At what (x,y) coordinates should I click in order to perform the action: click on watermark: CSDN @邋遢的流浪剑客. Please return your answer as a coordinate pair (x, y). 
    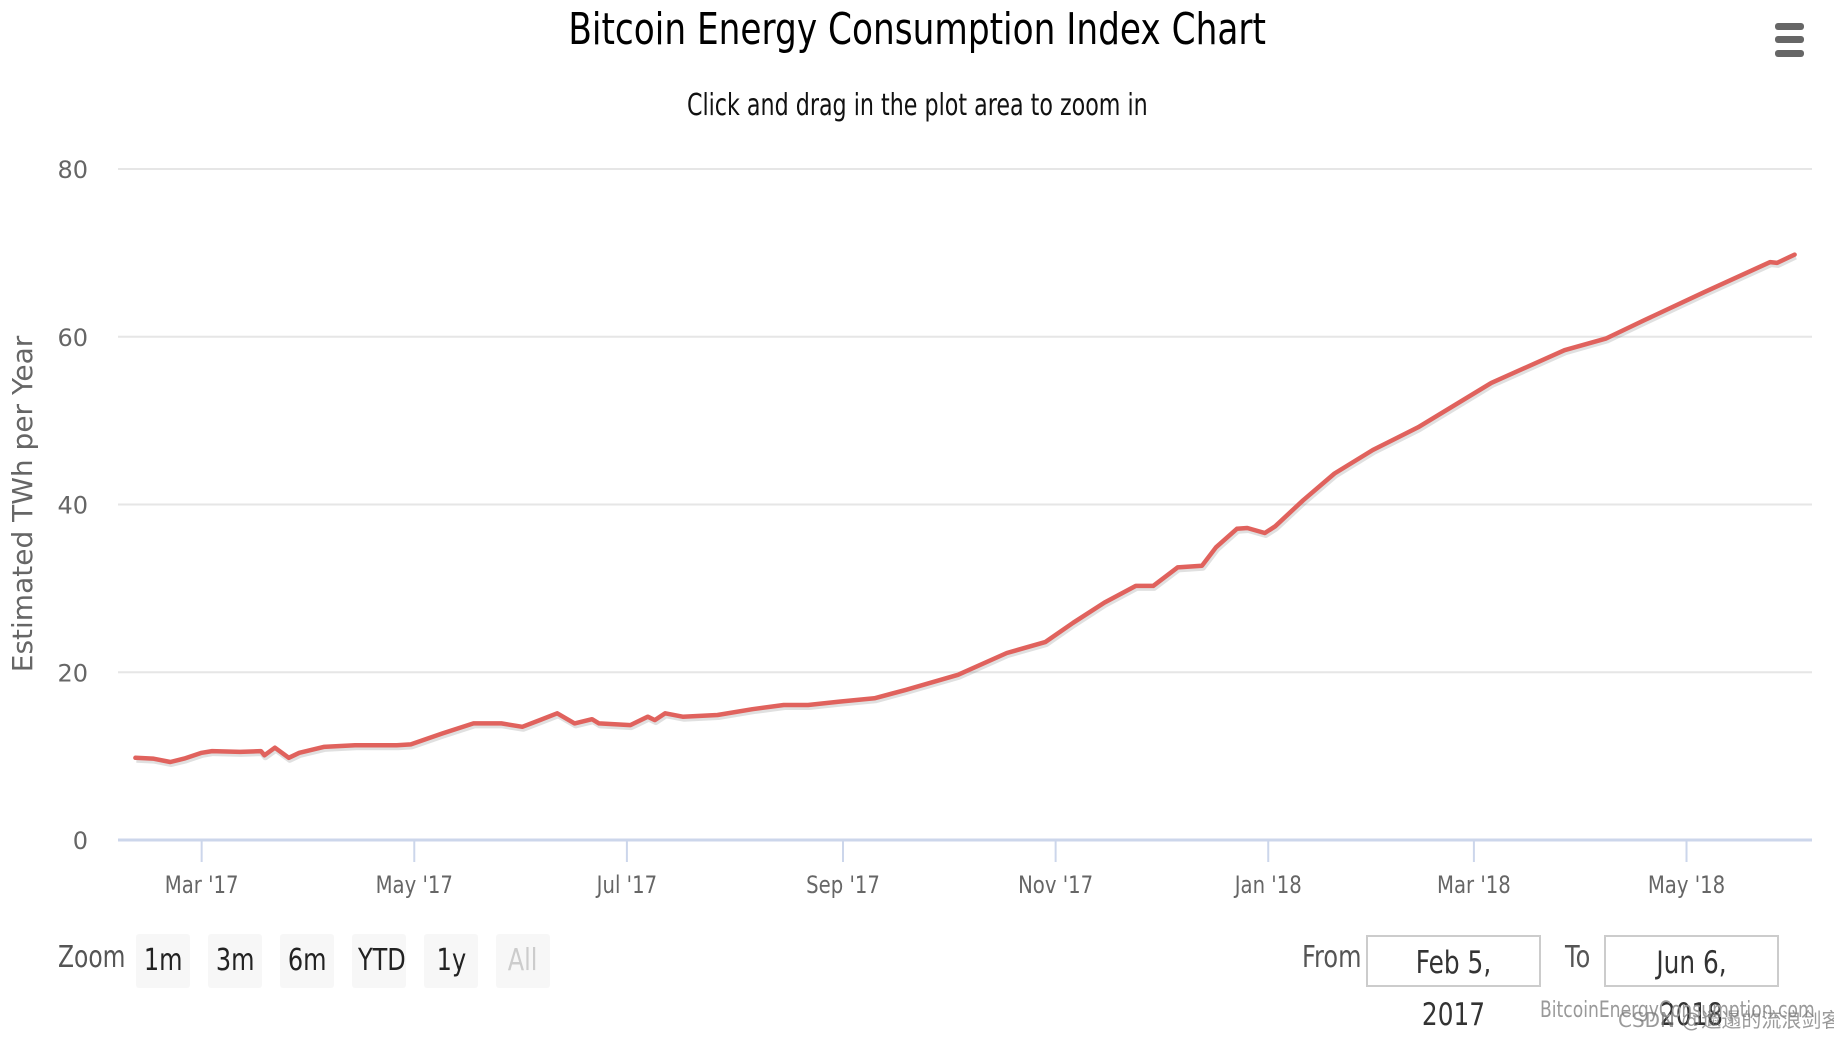
    Looking at the image, I should click on (1726, 1020).